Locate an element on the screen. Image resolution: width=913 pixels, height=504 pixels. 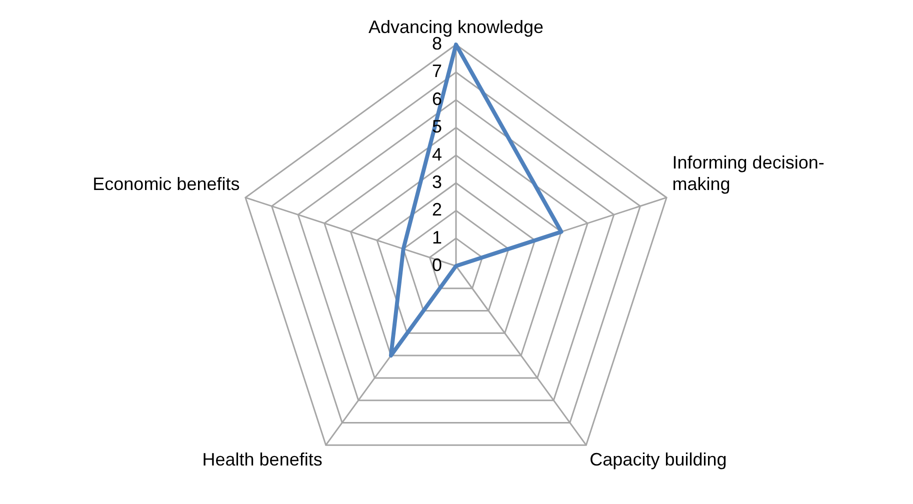
spoke-label: Capacity building is located at coordinates (658, 460).